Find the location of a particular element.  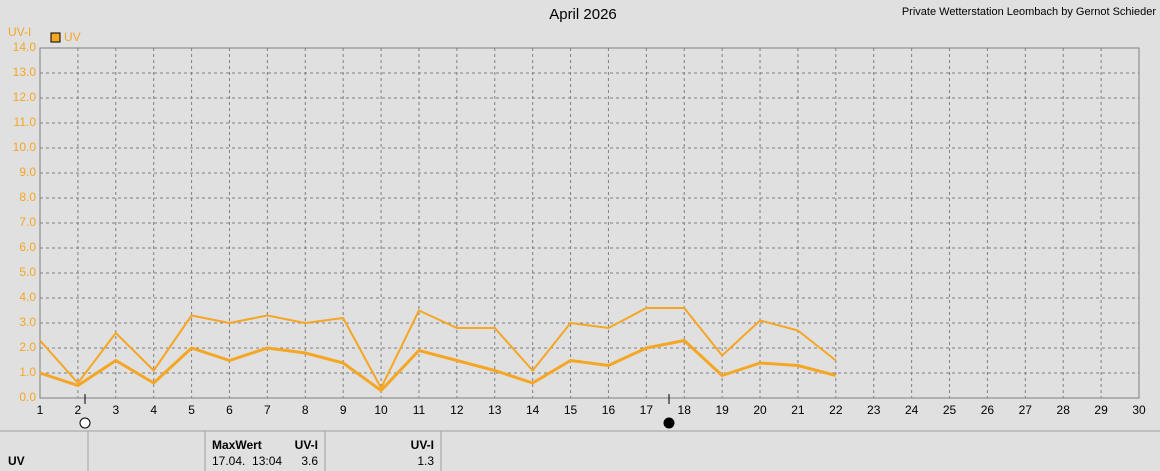

x-tick-label: 30 is located at coordinates (1139, 410).